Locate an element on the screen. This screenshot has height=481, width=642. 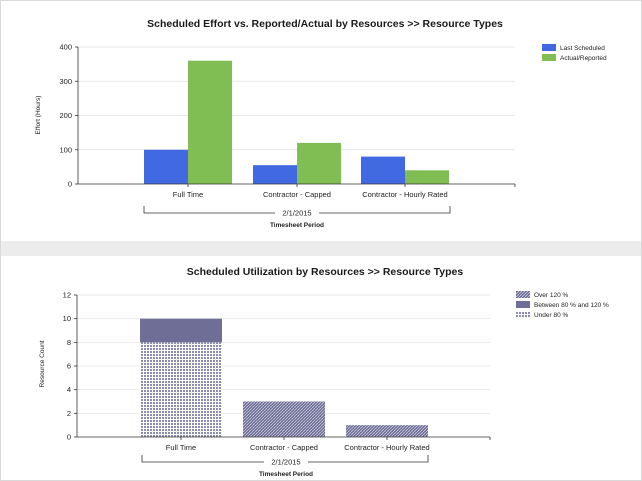
bar-over-120-contractor-hourly-rated is located at coordinates (387, 431).